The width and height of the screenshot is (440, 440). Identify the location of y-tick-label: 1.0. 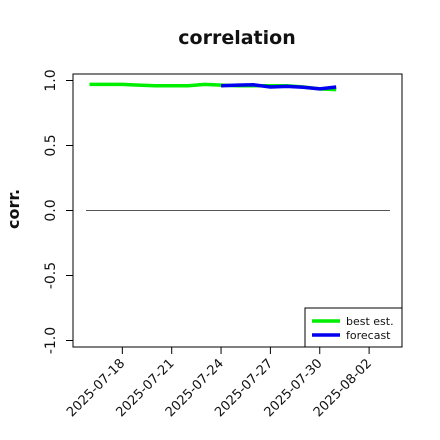
(51, 80).